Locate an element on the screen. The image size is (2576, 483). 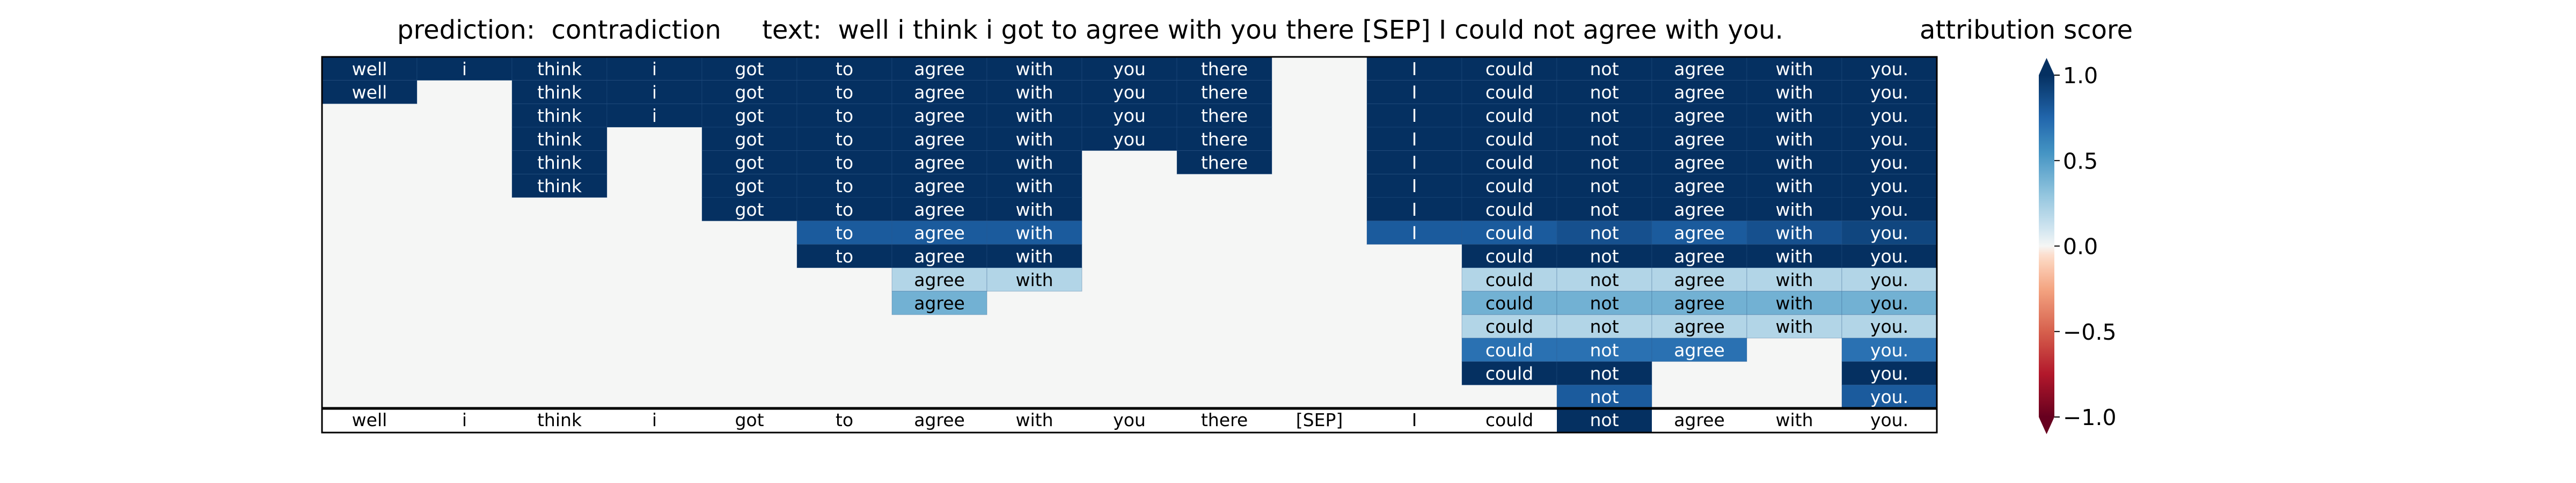
token-label: you is located at coordinates (1129, 419).